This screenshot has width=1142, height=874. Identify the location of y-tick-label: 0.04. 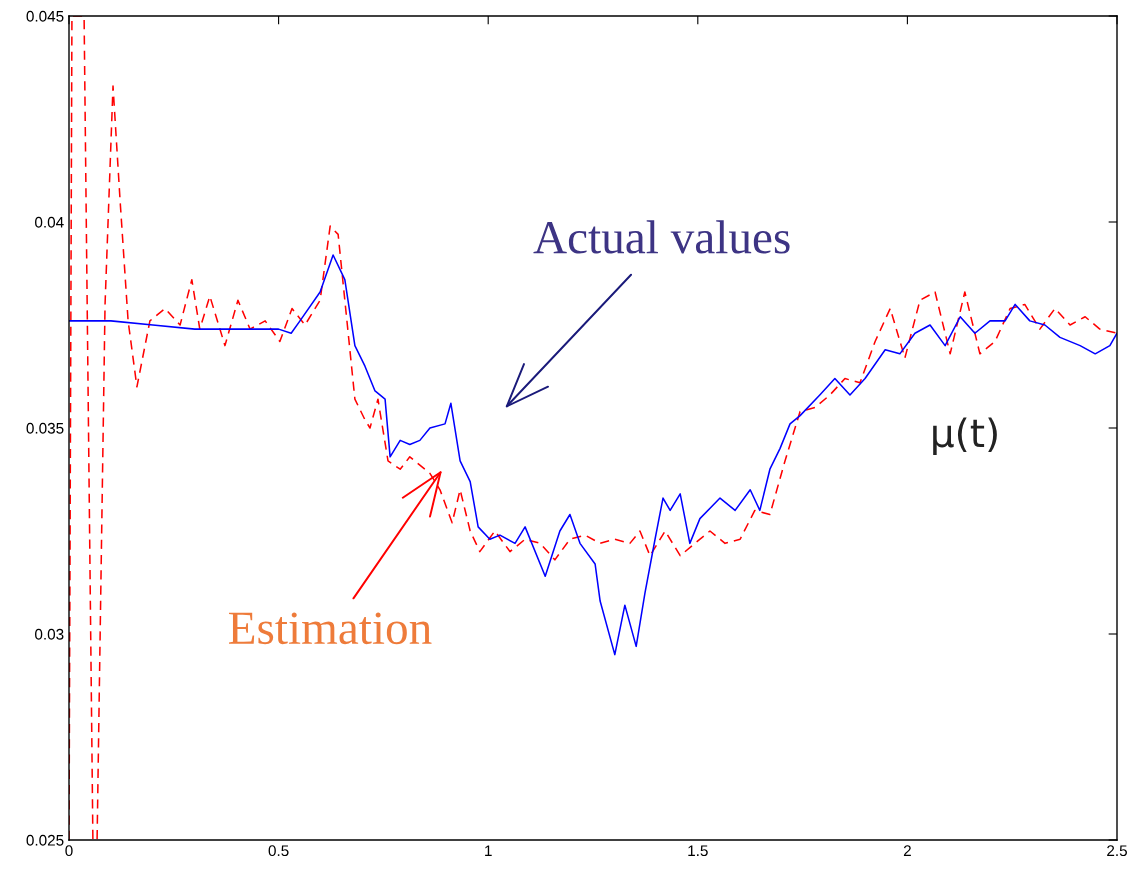
(49, 222).